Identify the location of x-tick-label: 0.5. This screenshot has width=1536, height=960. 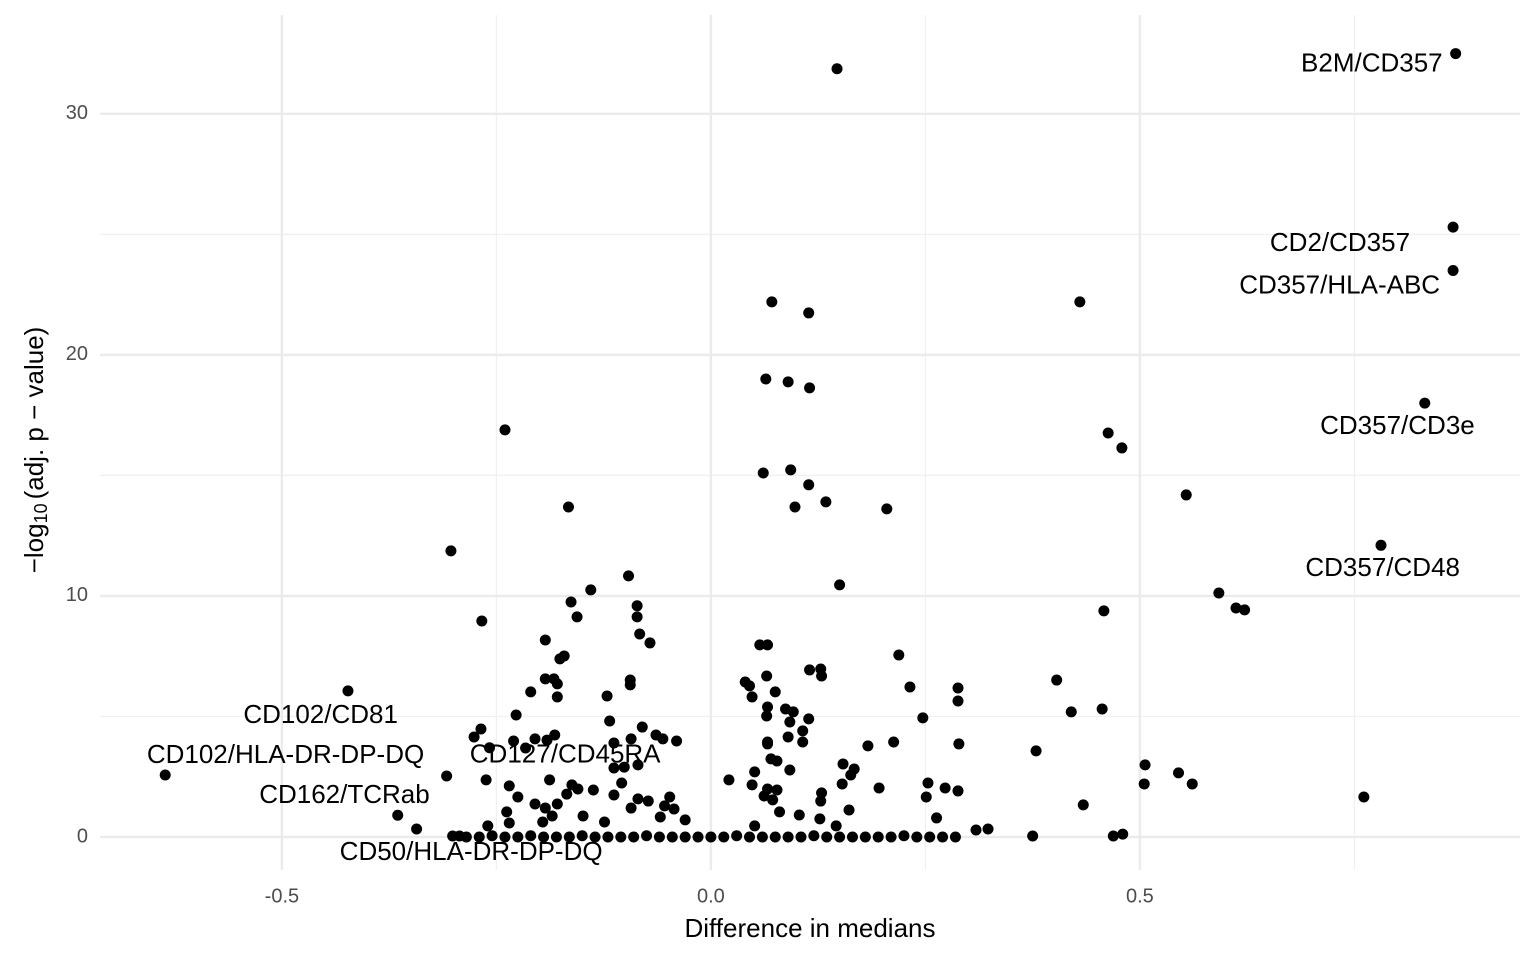
(1140, 896).